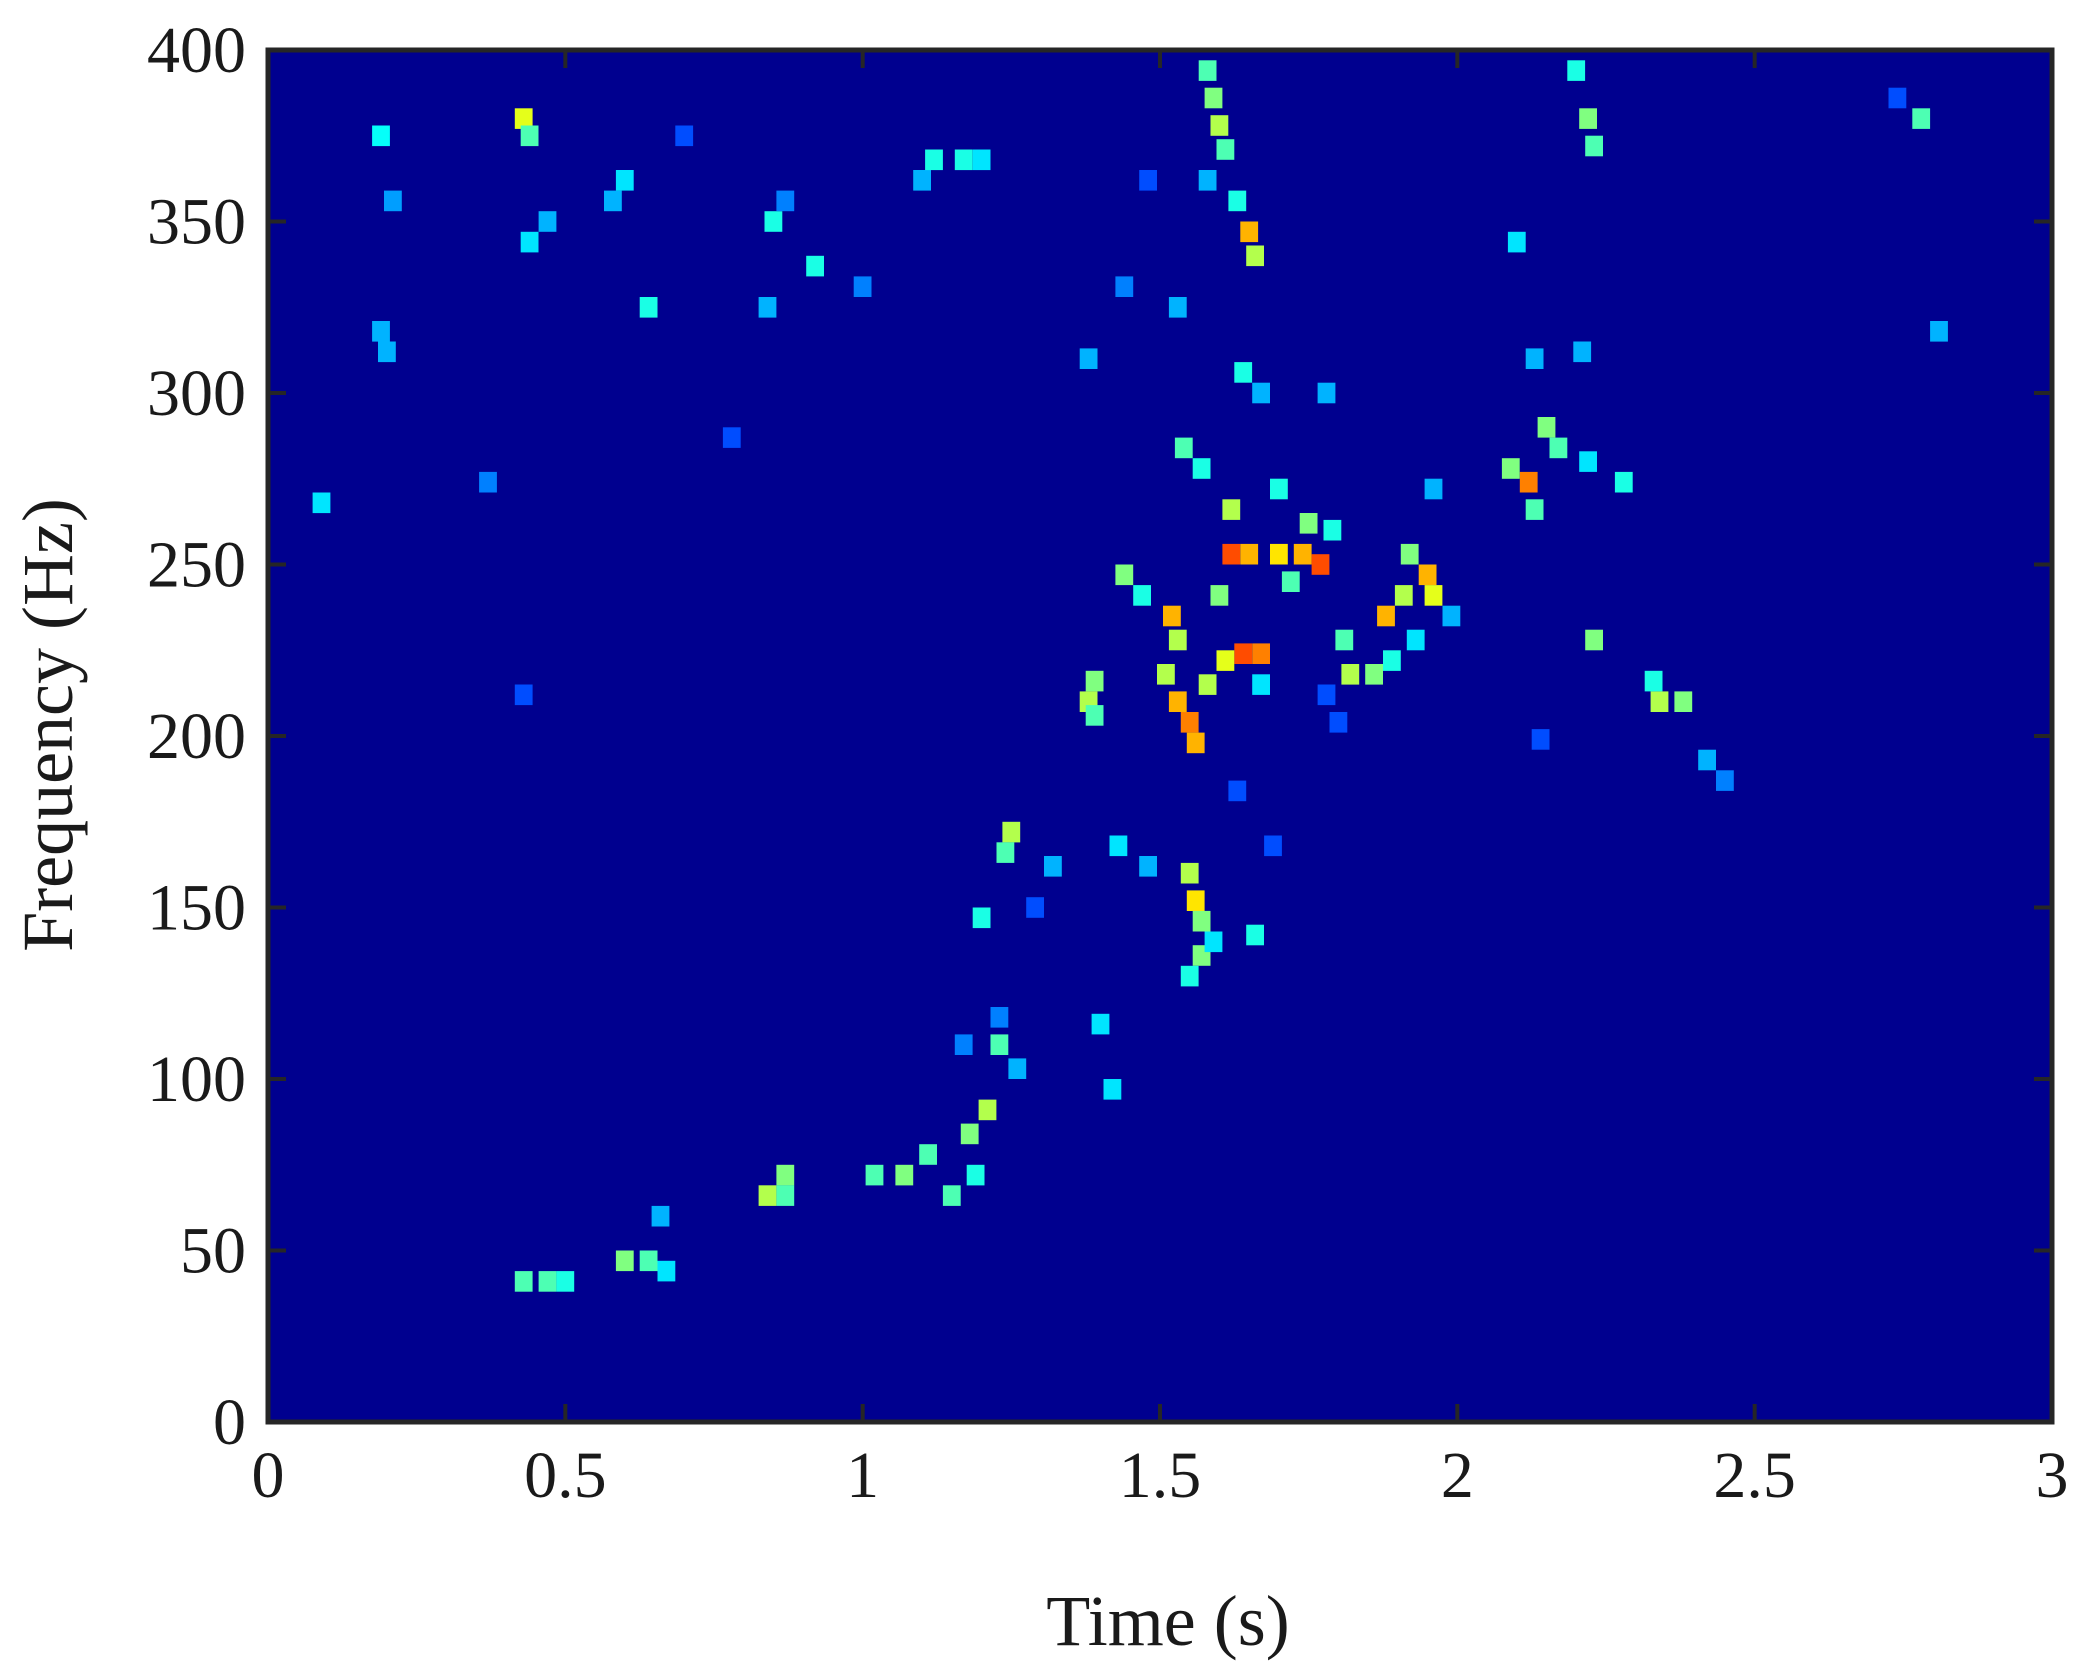  What do you see at coordinates (862, 1475) in the screenshot?
I see `x-tick-label: 1` at bounding box center [862, 1475].